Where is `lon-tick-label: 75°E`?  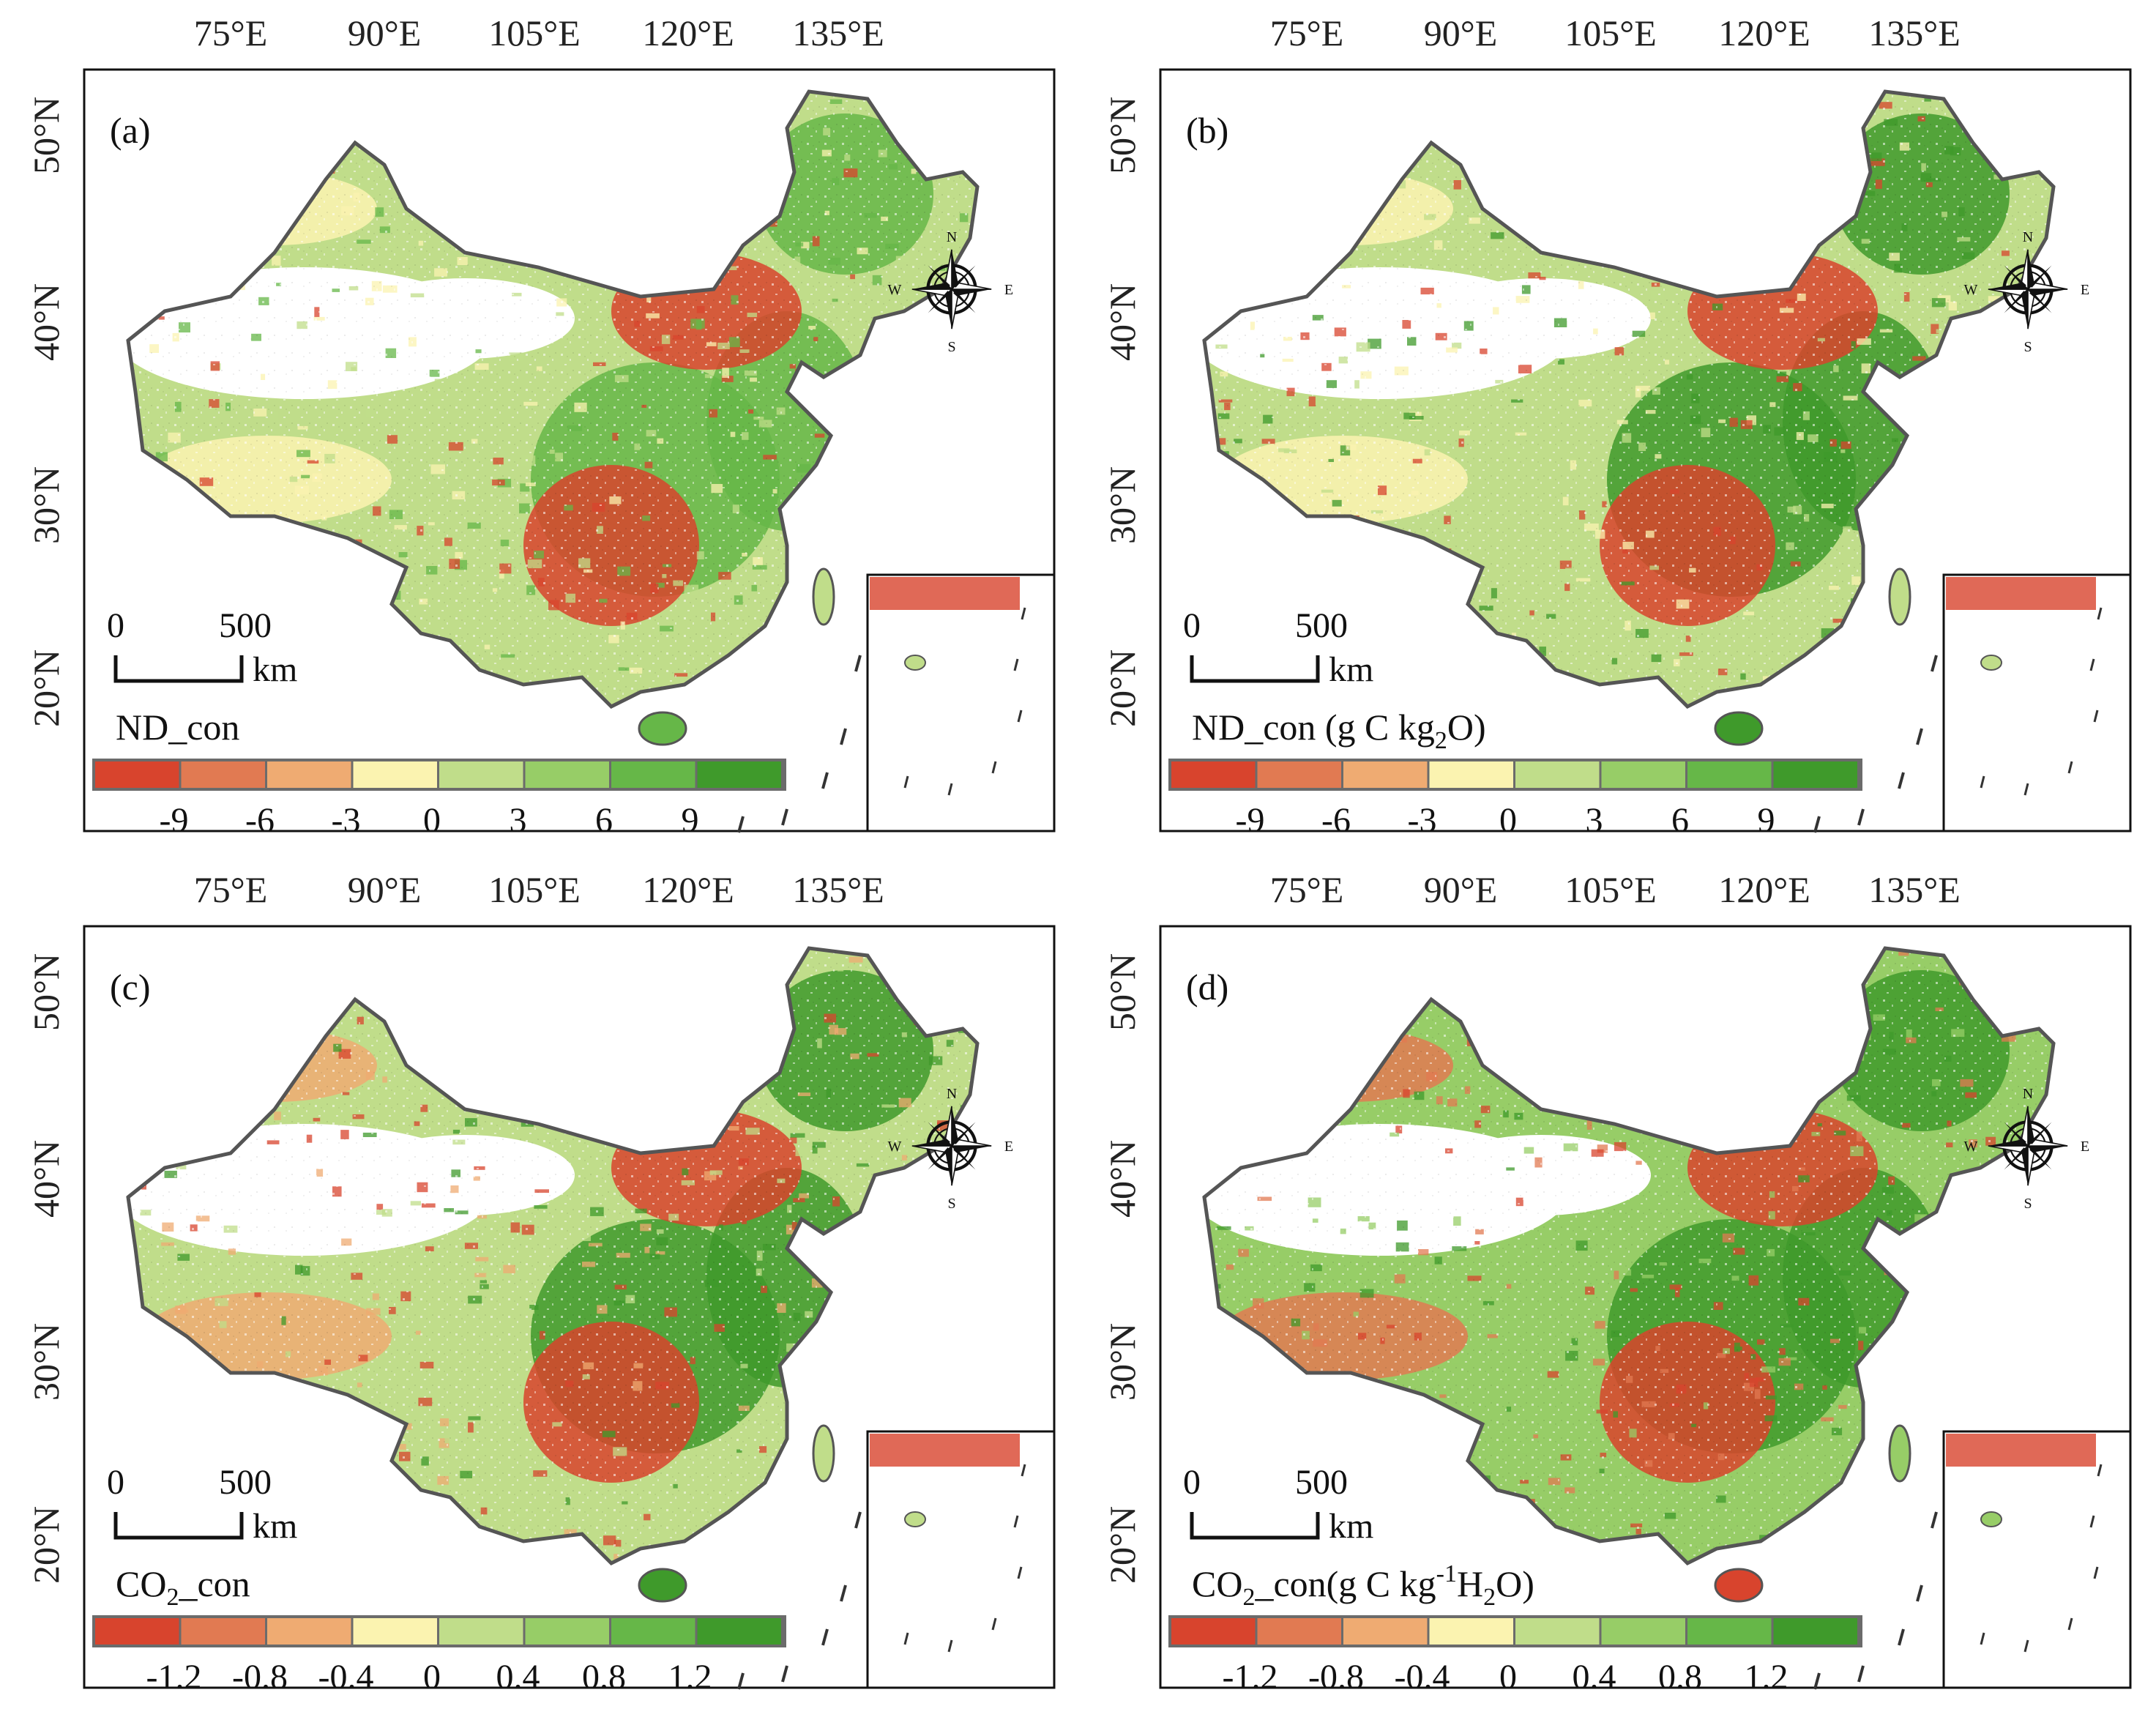 lon-tick-label: 75°E is located at coordinates (231, 32).